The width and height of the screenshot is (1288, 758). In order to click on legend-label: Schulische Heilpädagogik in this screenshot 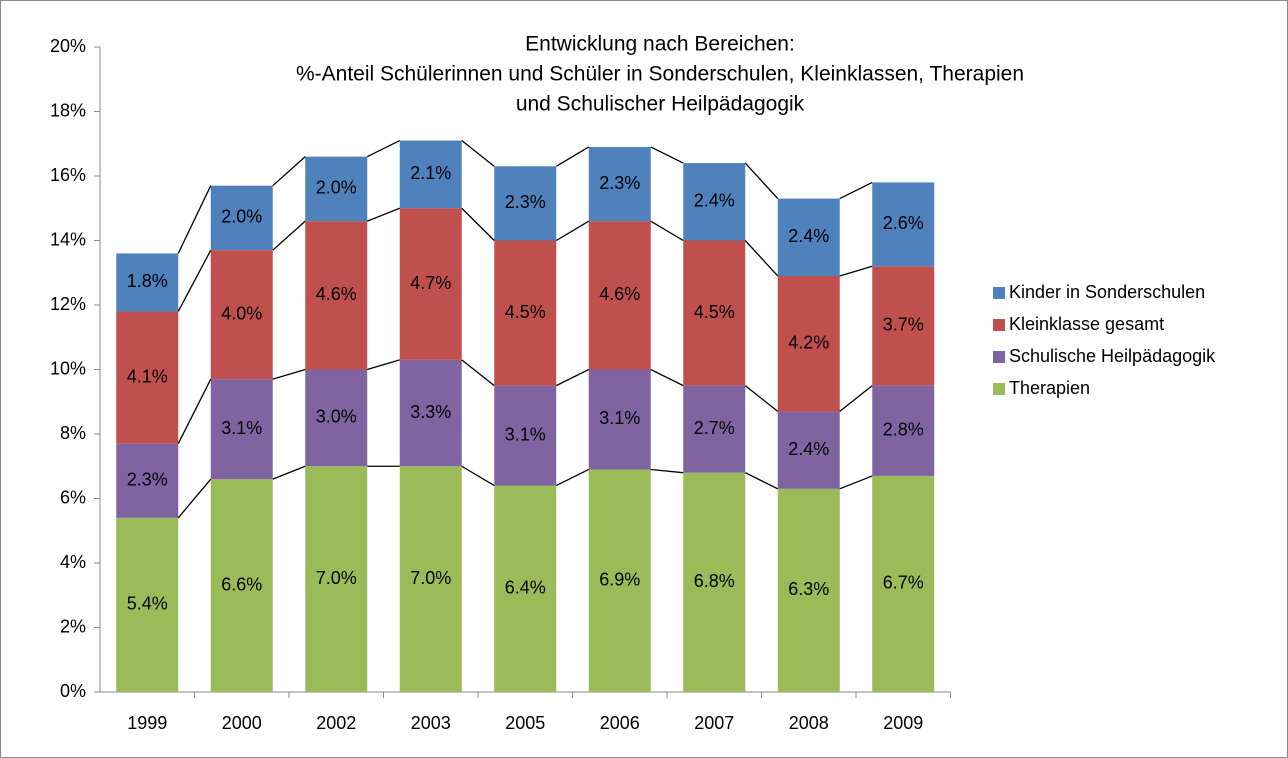, I will do `click(1112, 356)`.